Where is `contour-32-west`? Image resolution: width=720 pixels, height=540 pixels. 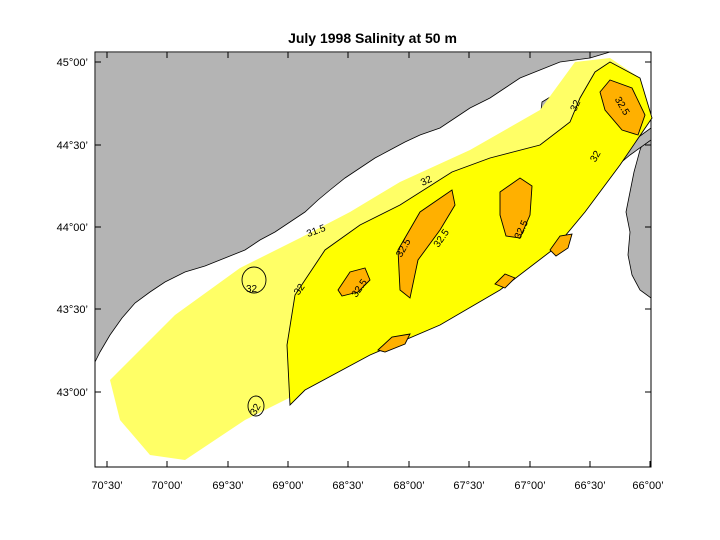
contour-32-west is located at coordinates (254, 280).